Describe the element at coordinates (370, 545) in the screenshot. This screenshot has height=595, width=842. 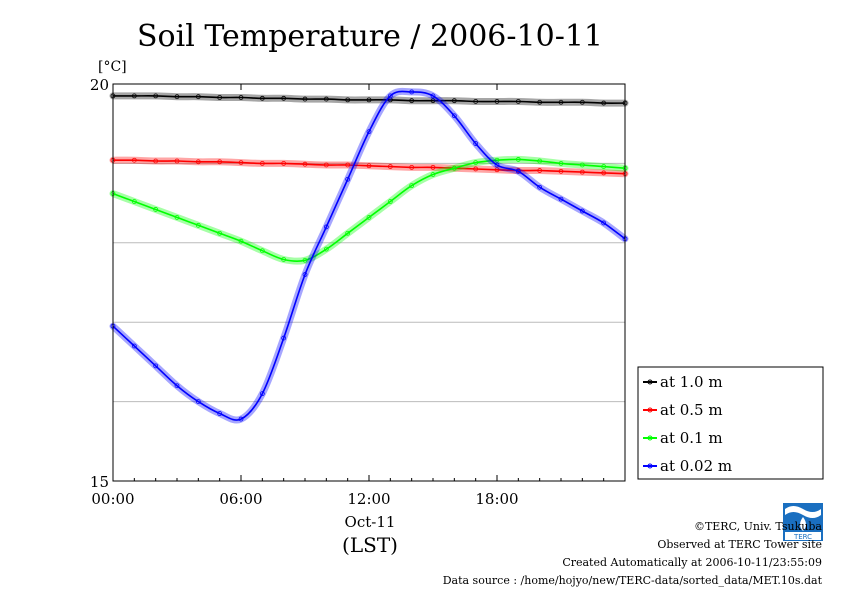
I see `x-axis-label: (LST)` at that location.